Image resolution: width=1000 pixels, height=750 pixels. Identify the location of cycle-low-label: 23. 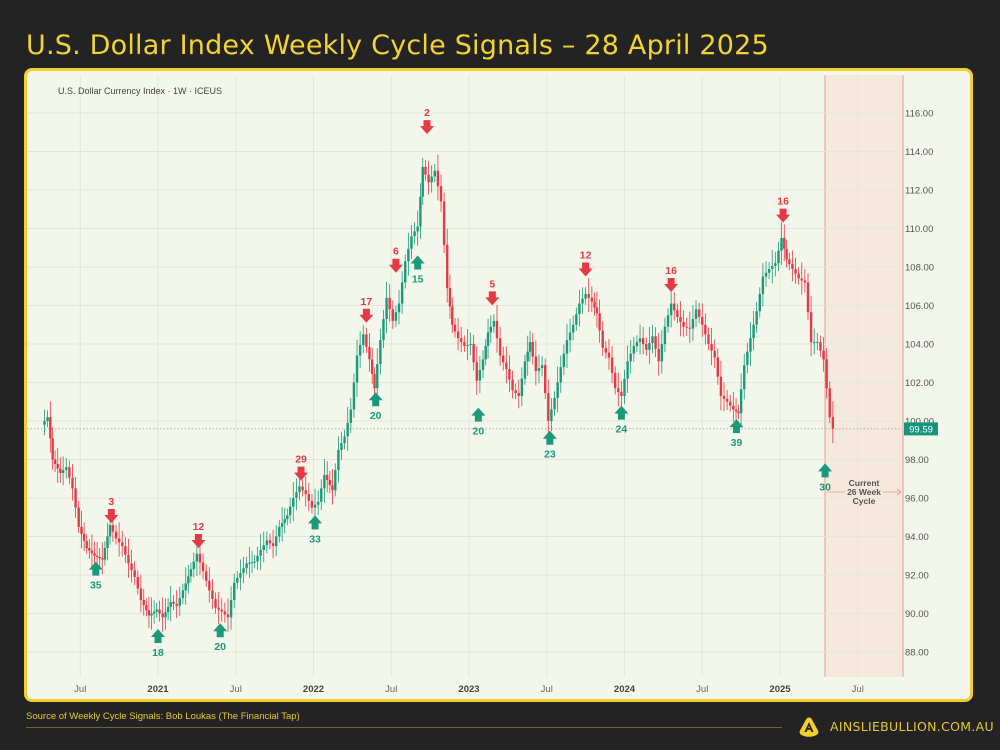
(550, 455).